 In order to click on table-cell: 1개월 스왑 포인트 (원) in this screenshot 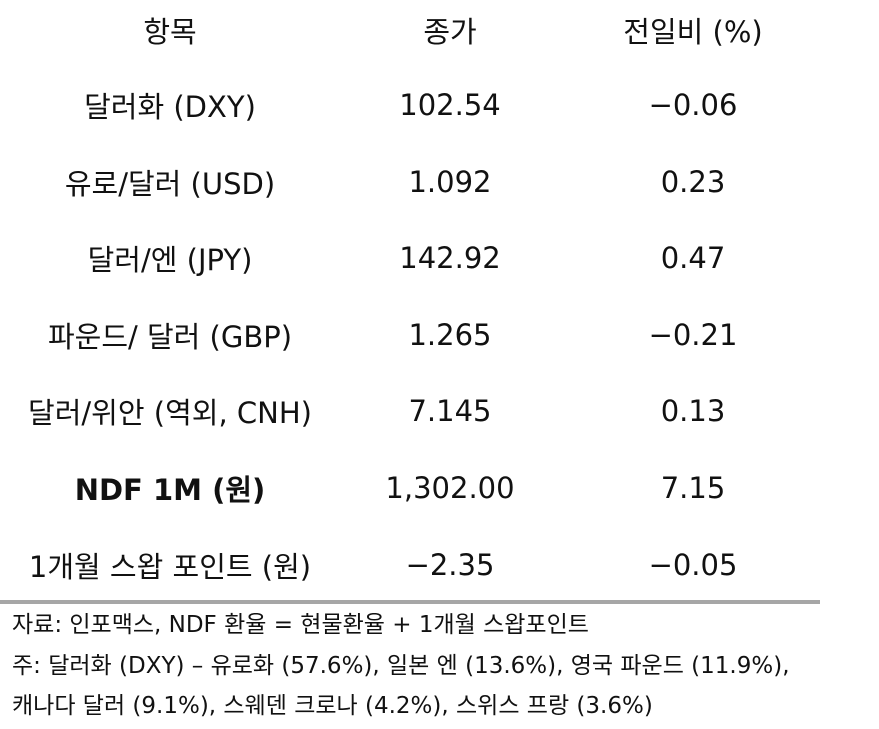, I will do `click(170, 566)`.